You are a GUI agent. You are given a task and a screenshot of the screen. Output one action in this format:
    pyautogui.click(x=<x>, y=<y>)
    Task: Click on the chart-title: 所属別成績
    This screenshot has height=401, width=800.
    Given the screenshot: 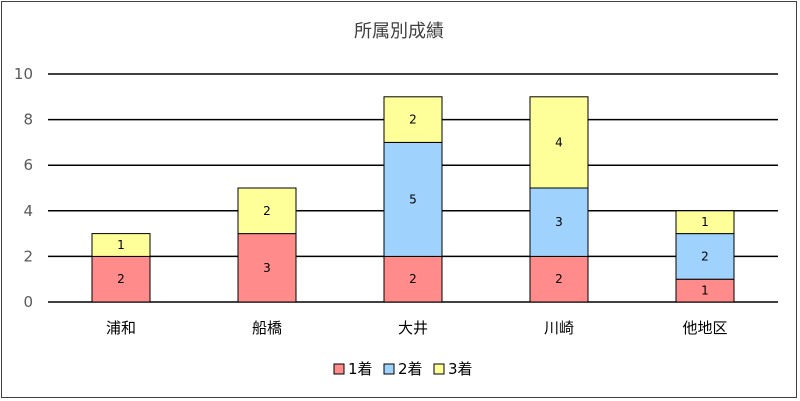 What is the action you would take?
    pyautogui.click(x=399, y=31)
    